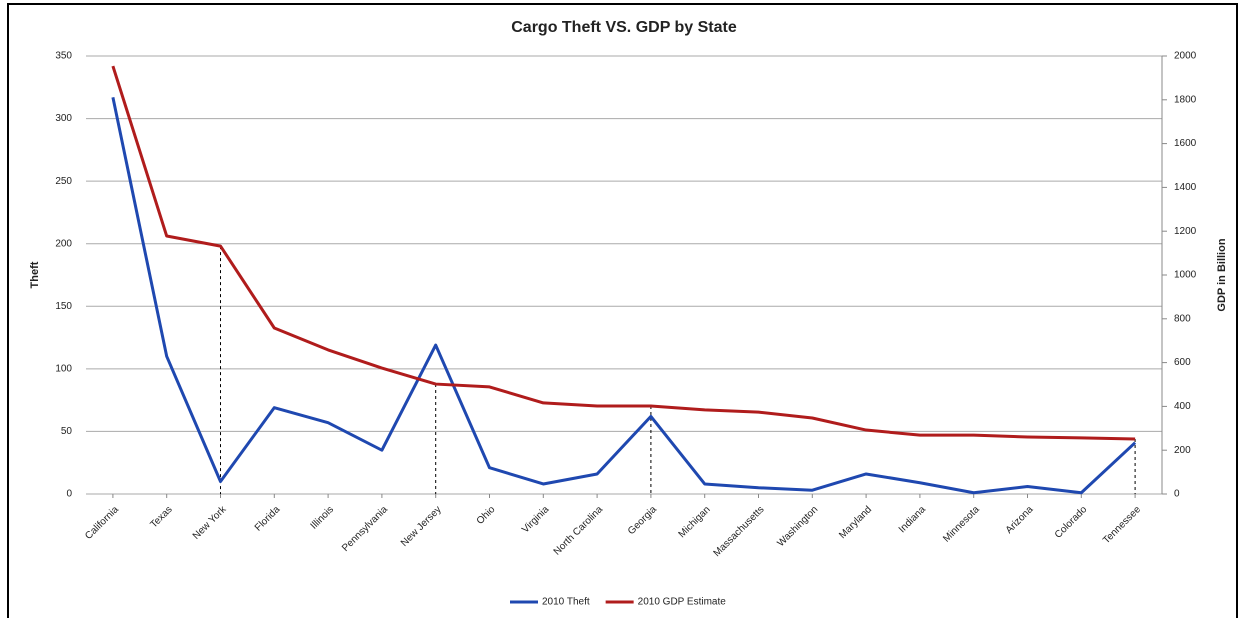  What do you see at coordinates (1182, 450) in the screenshot?
I see `y2-tick-label: 200` at bounding box center [1182, 450].